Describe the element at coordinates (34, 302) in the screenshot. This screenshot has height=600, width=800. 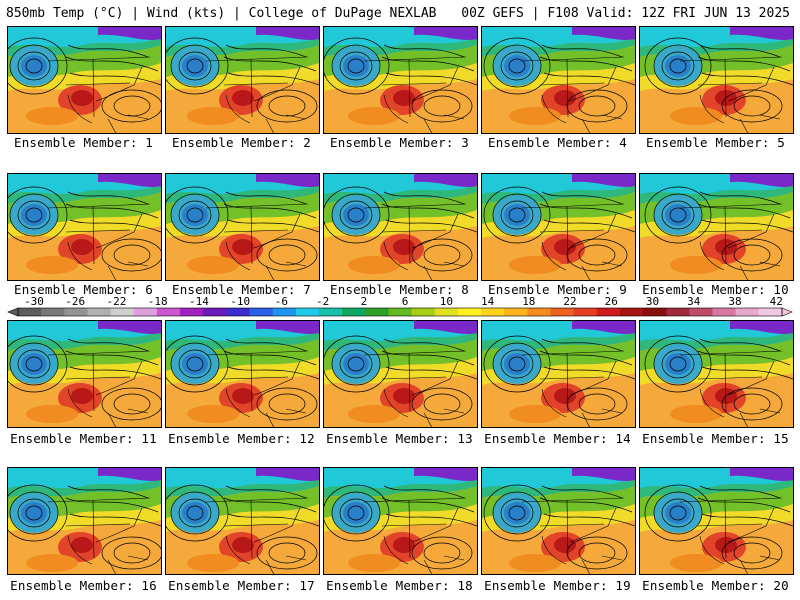
I see `colorbar-tick-label: -30` at that location.